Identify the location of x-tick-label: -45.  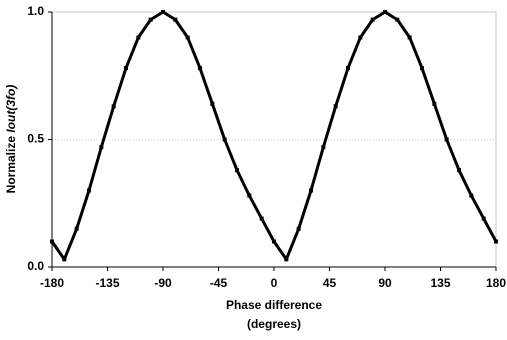
(219, 283).